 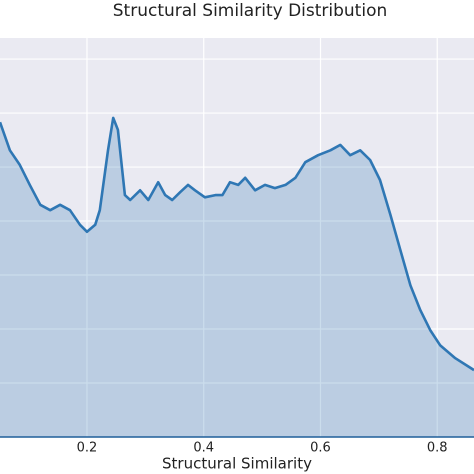 I want to click on chart-title: Structural Similarity Distribution, so click(x=250, y=11).